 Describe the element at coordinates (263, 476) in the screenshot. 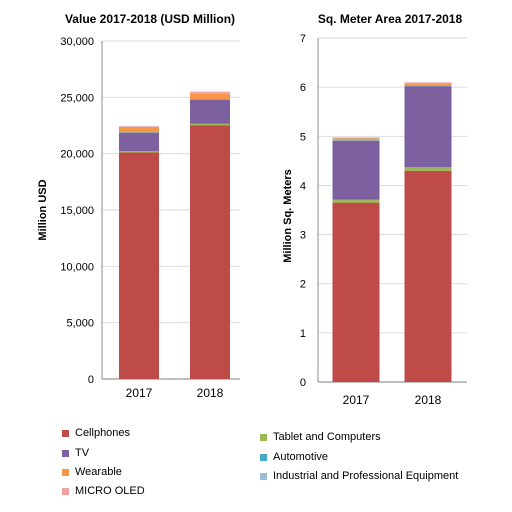

I see `legend-swatch-industrial-and-professional-equipment` at that location.